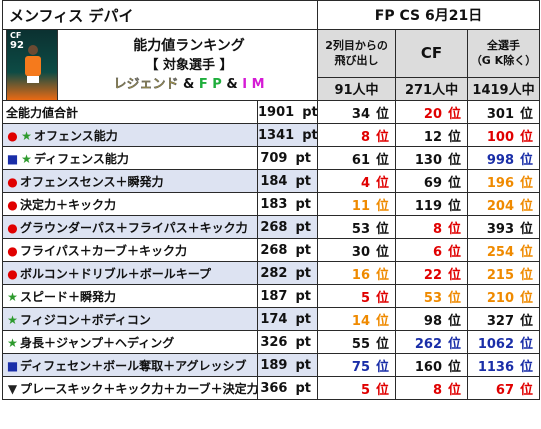  Describe the element at coordinates (500, 252) in the screenshot. I see `rank-value: 254` at that location.